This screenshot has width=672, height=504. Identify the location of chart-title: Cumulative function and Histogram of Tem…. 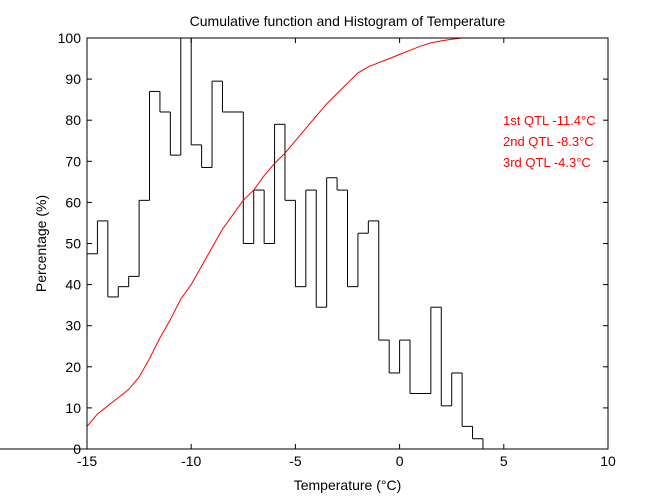
(348, 21).